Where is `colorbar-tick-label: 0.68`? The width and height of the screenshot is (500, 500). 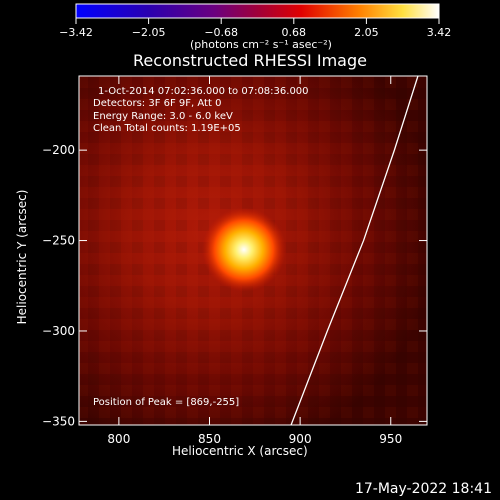
colorbar-tick-label: 0.68 is located at coordinates (294, 32).